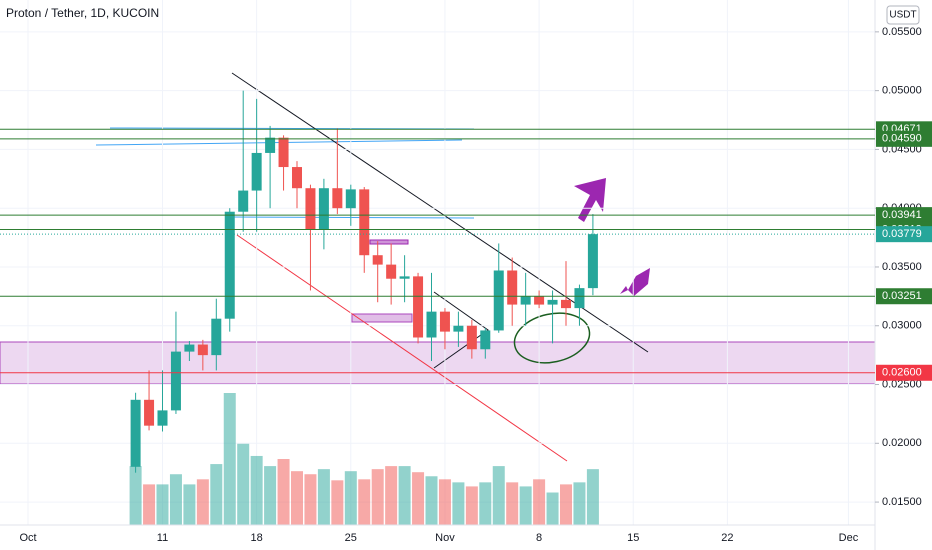  I want to click on currency-box, so click(903, 15).